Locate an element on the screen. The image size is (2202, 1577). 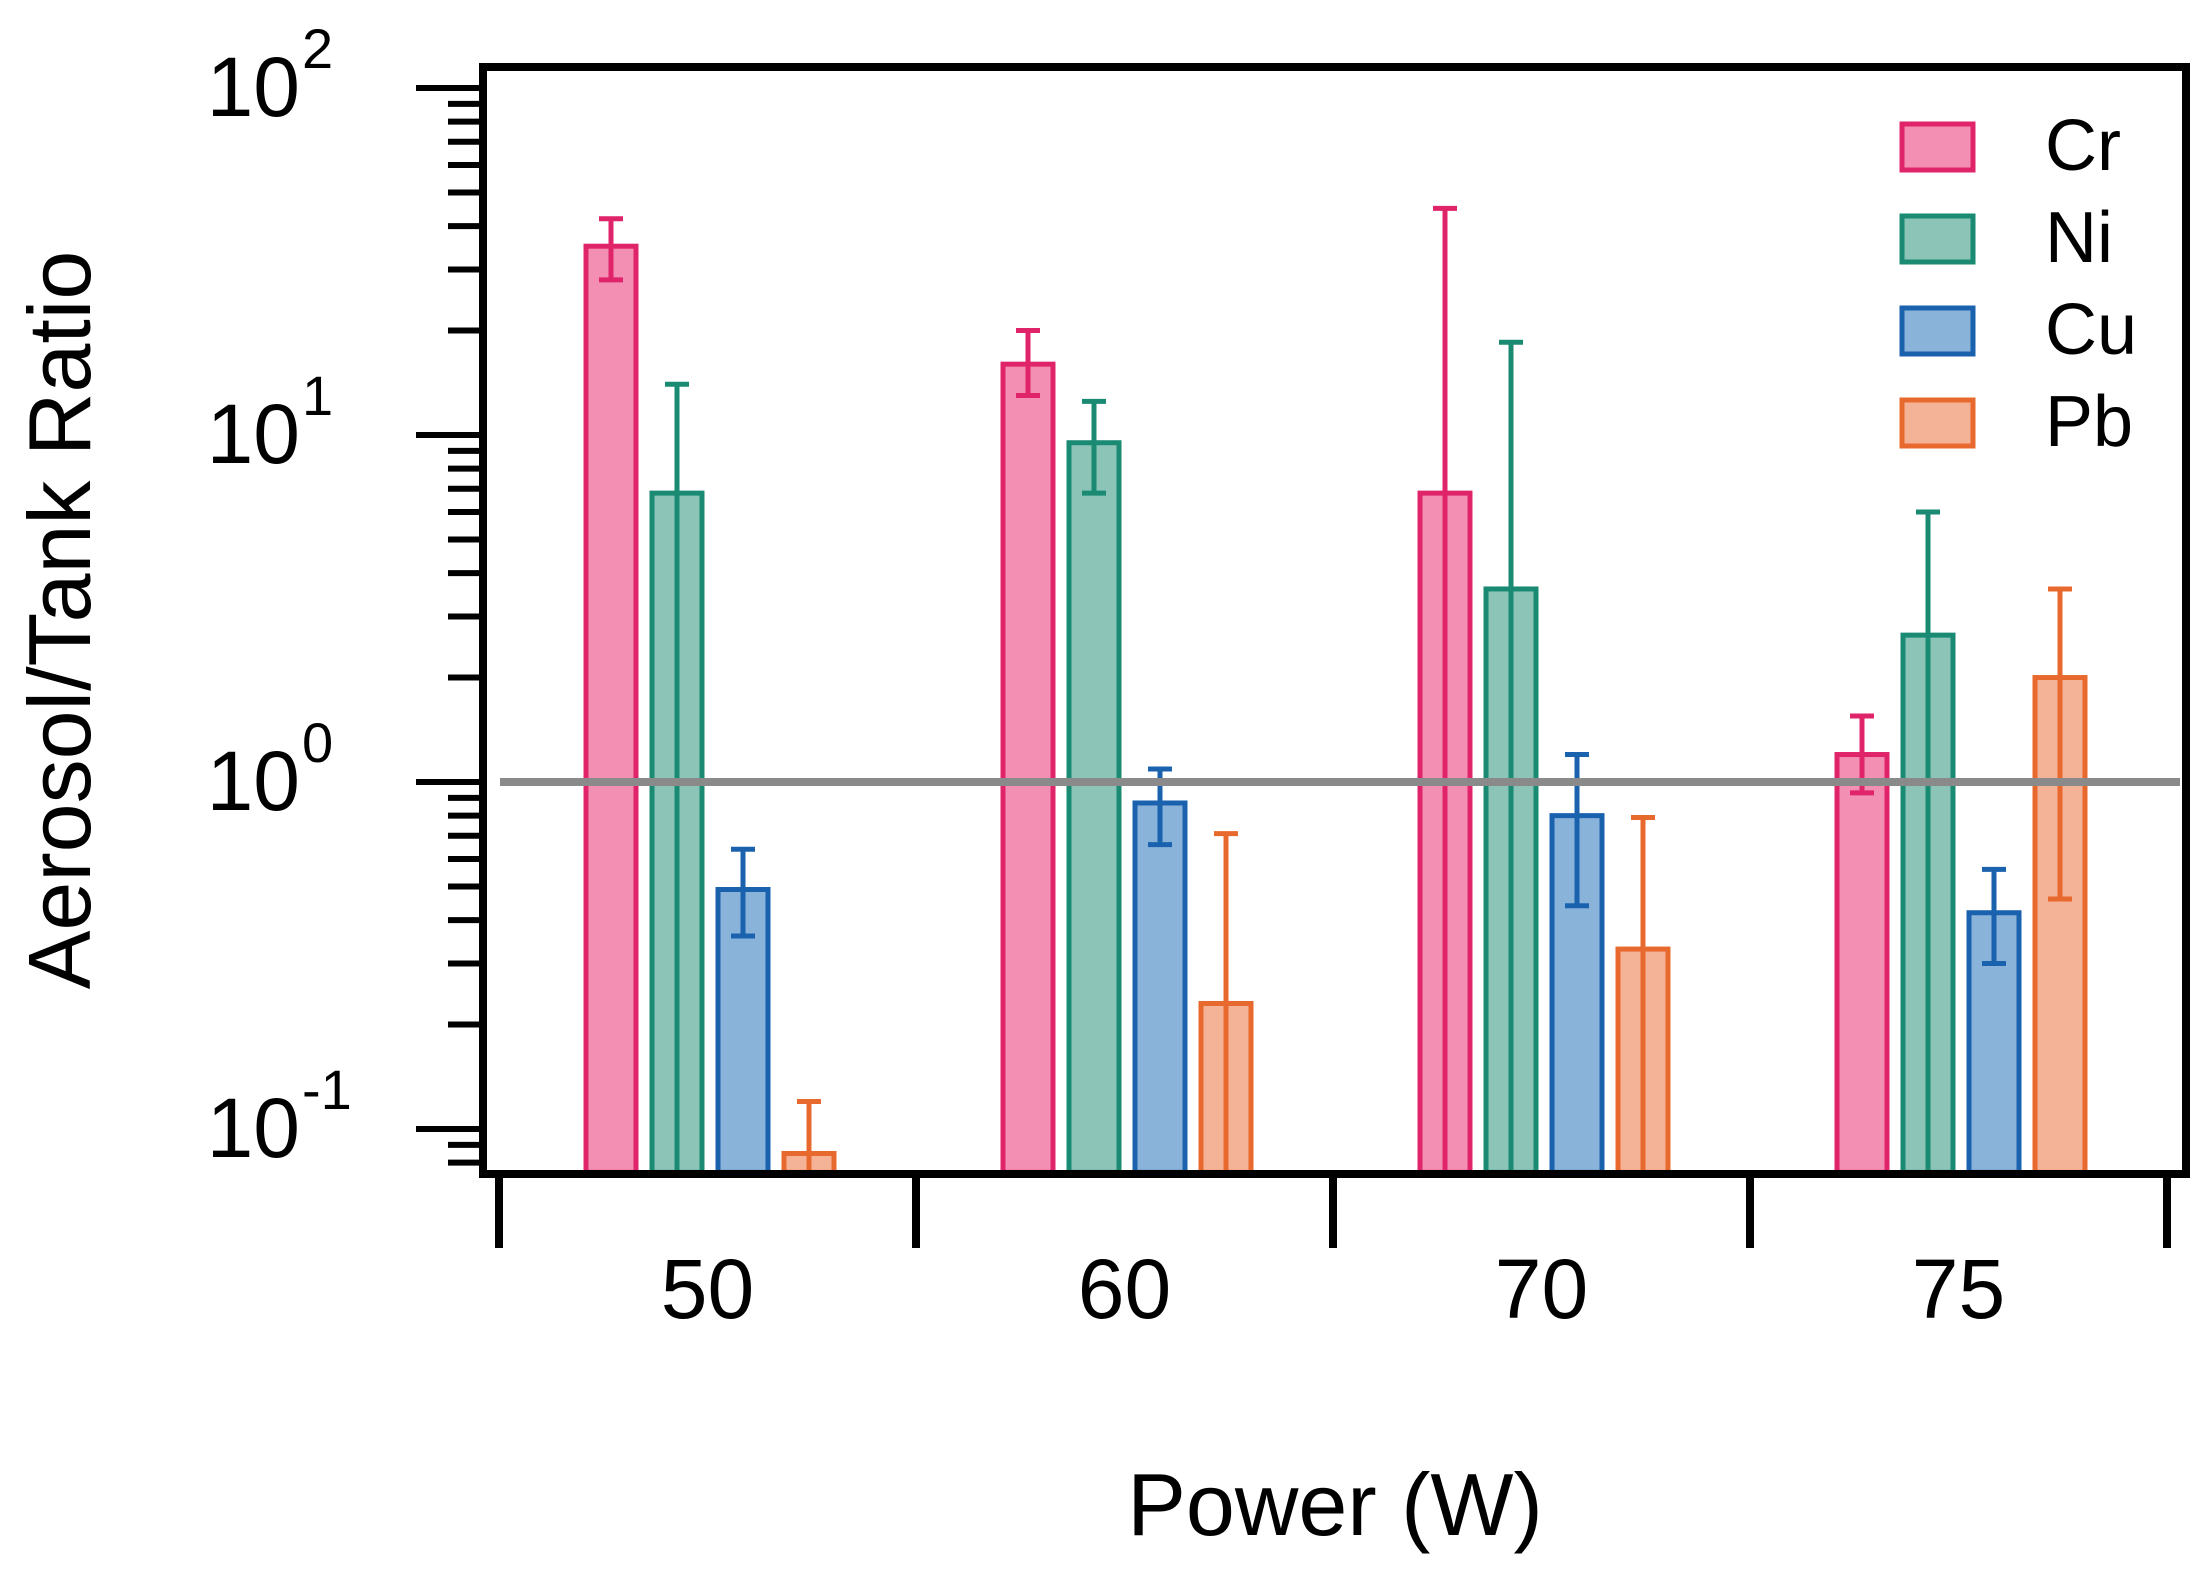
x-tick-label: 50 is located at coordinates (707, 1289).